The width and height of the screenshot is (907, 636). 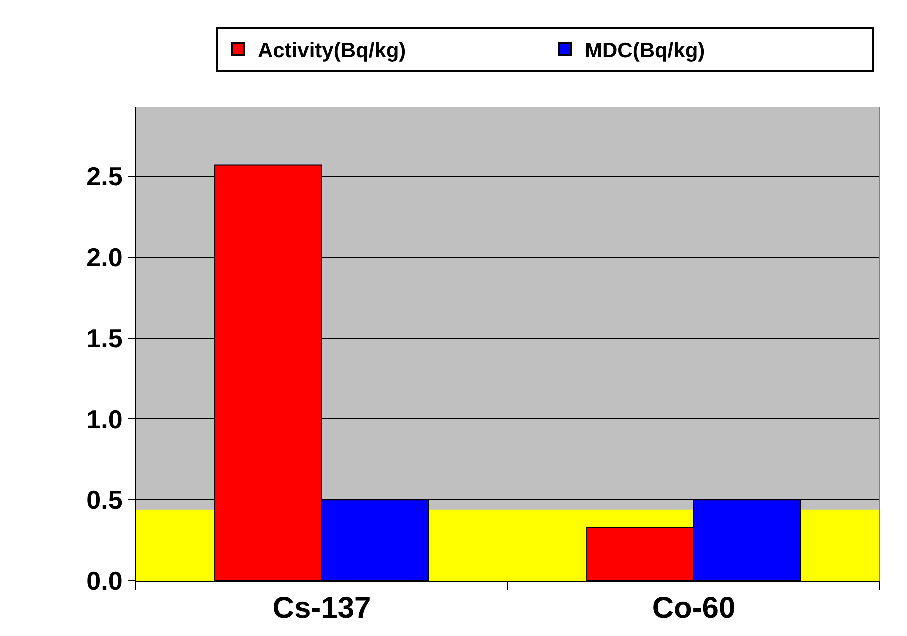 I want to click on y-tick-label: 2.0, so click(x=104, y=257).